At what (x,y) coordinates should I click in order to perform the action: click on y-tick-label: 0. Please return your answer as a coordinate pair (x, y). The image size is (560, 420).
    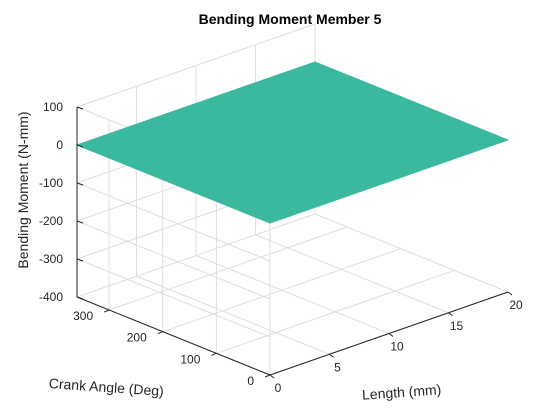
    Looking at the image, I should click on (250, 381).